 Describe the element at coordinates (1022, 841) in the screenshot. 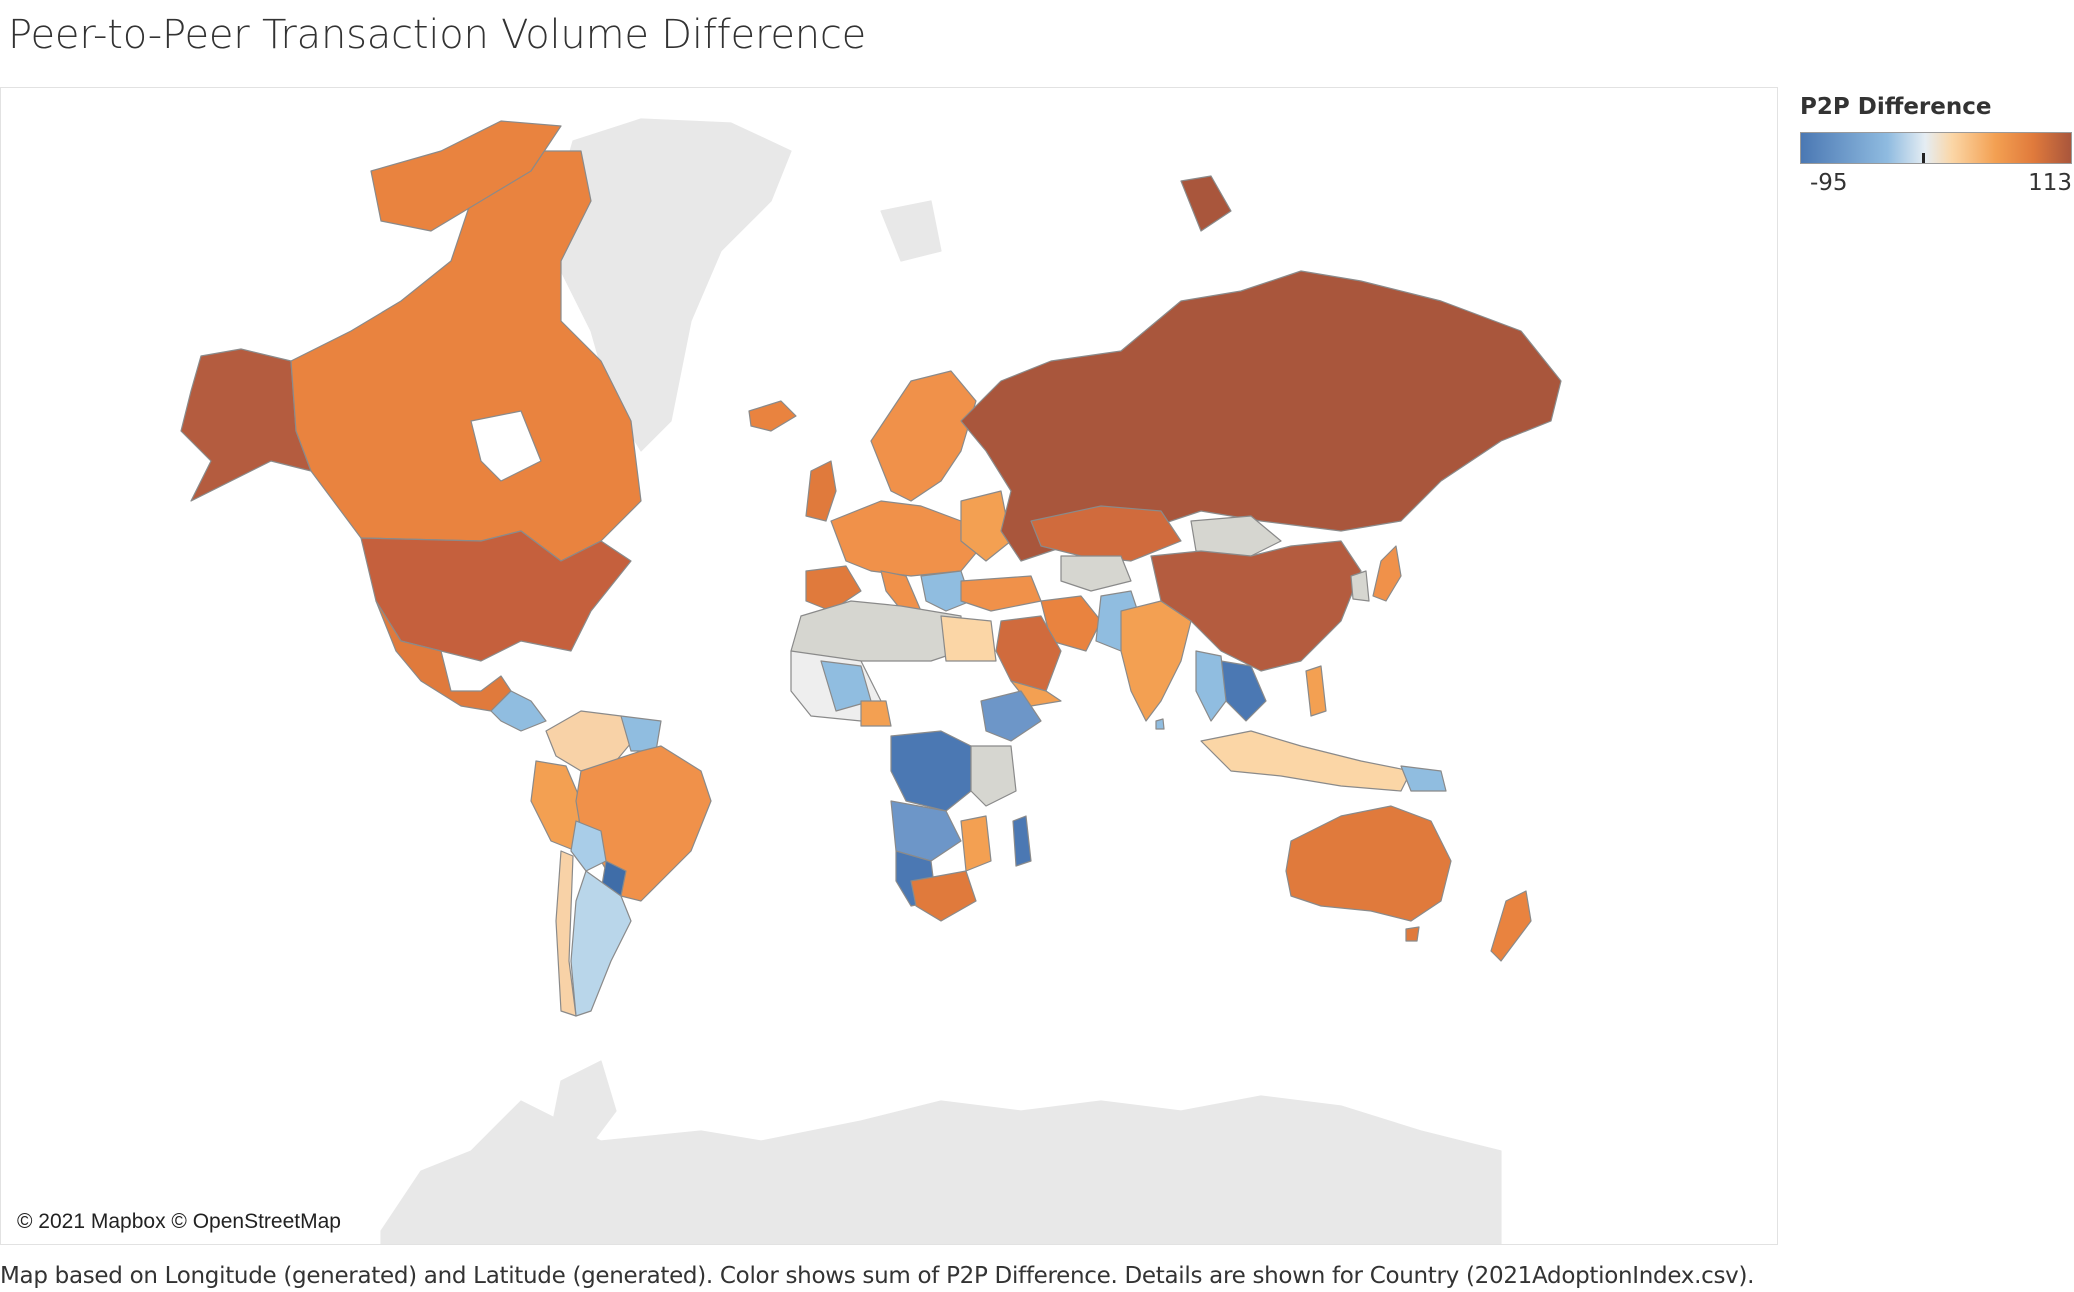

I see `region-madagascar` at that location.